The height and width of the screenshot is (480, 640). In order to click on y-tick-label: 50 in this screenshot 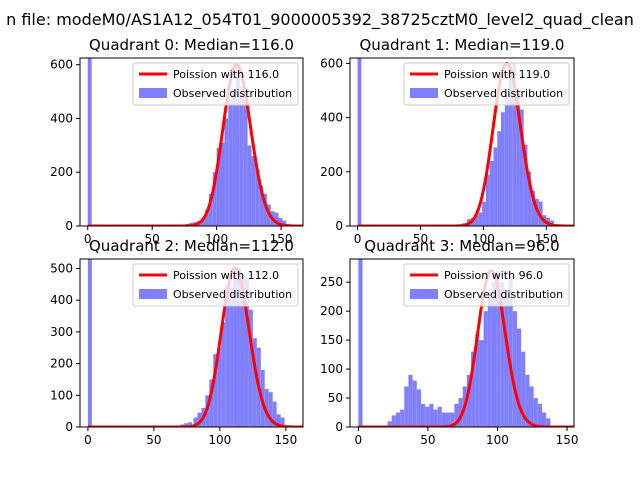, I will do `click(335, 398)`.